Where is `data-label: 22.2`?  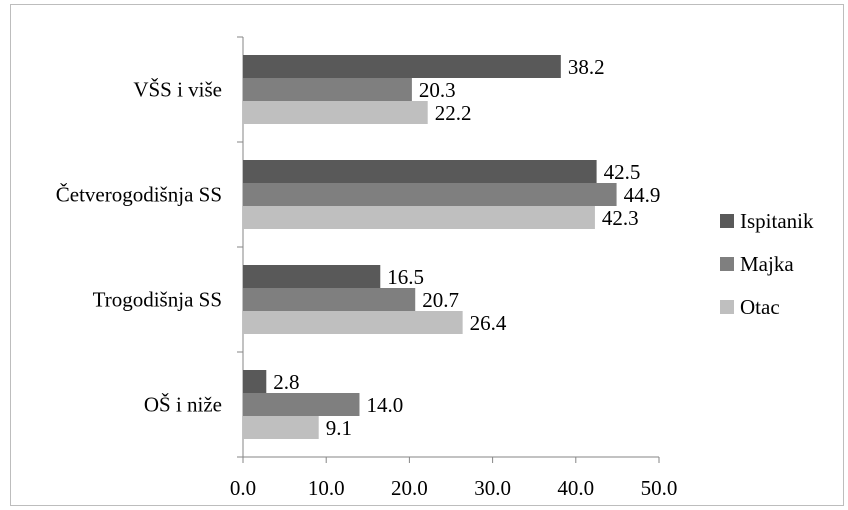
data-label: 22.2 is located at coordinates (453, 113).